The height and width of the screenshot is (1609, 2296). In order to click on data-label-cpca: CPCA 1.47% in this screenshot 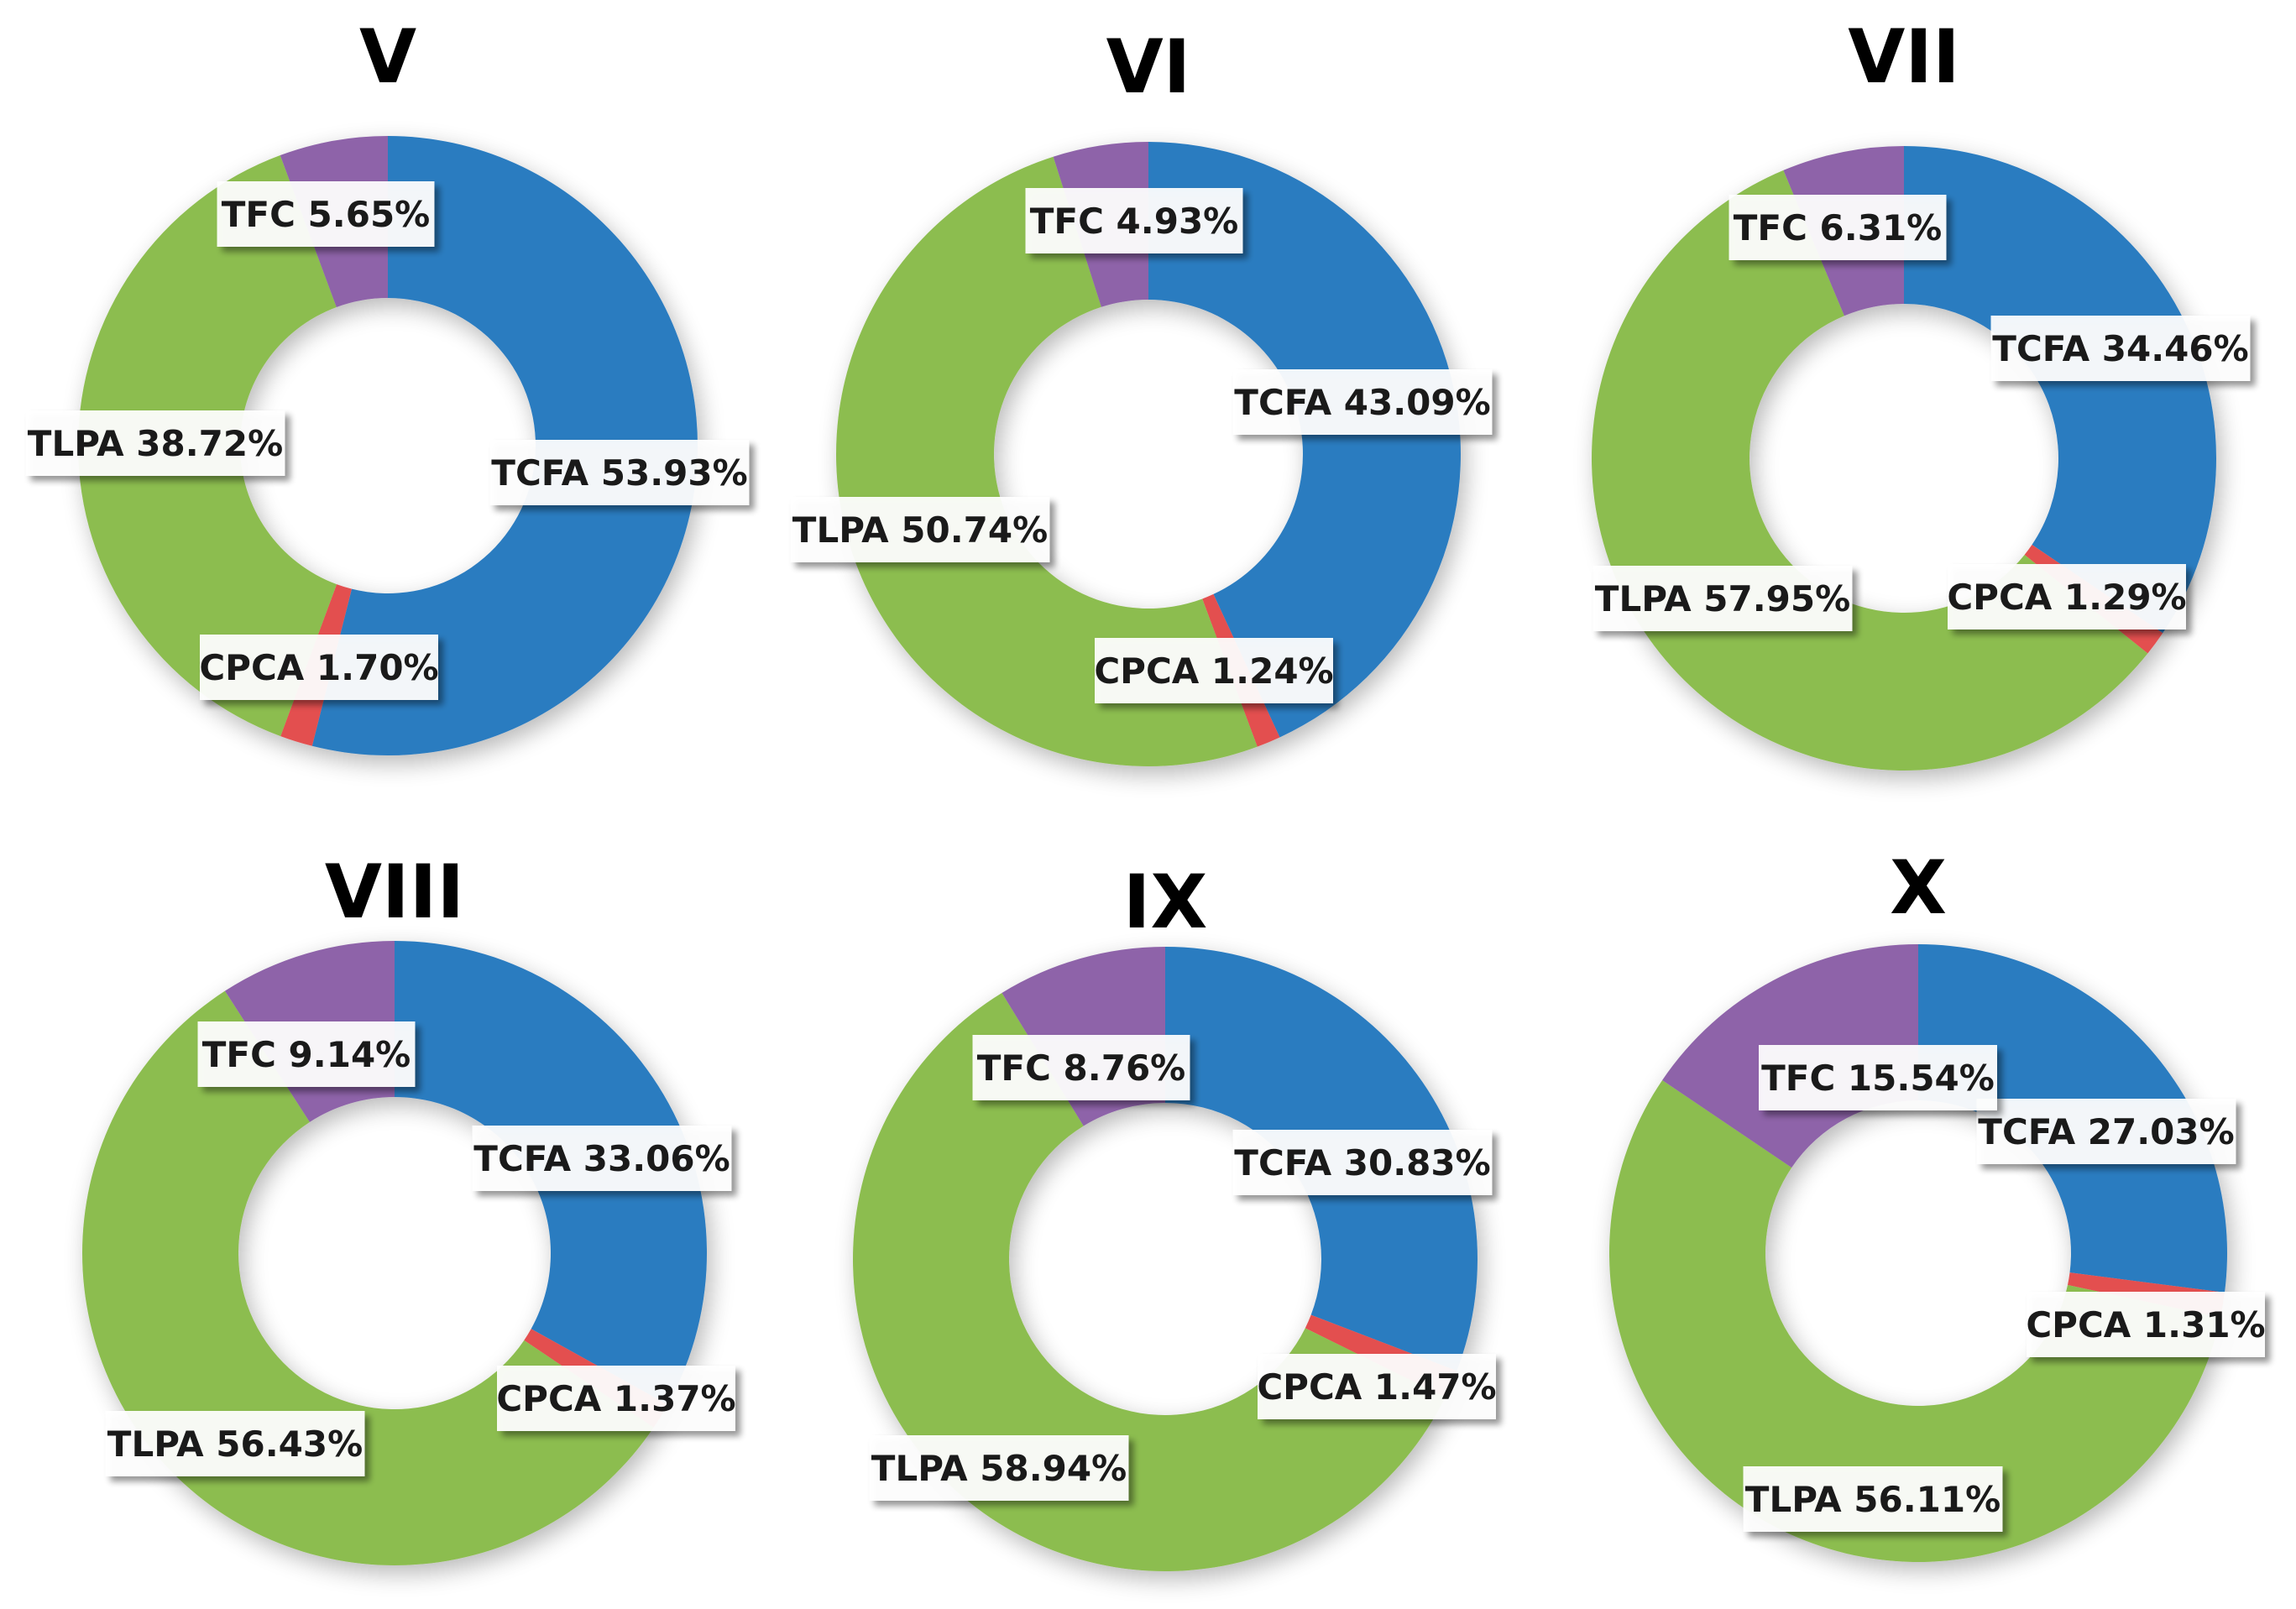, I will do `click(1377, 1387)`.